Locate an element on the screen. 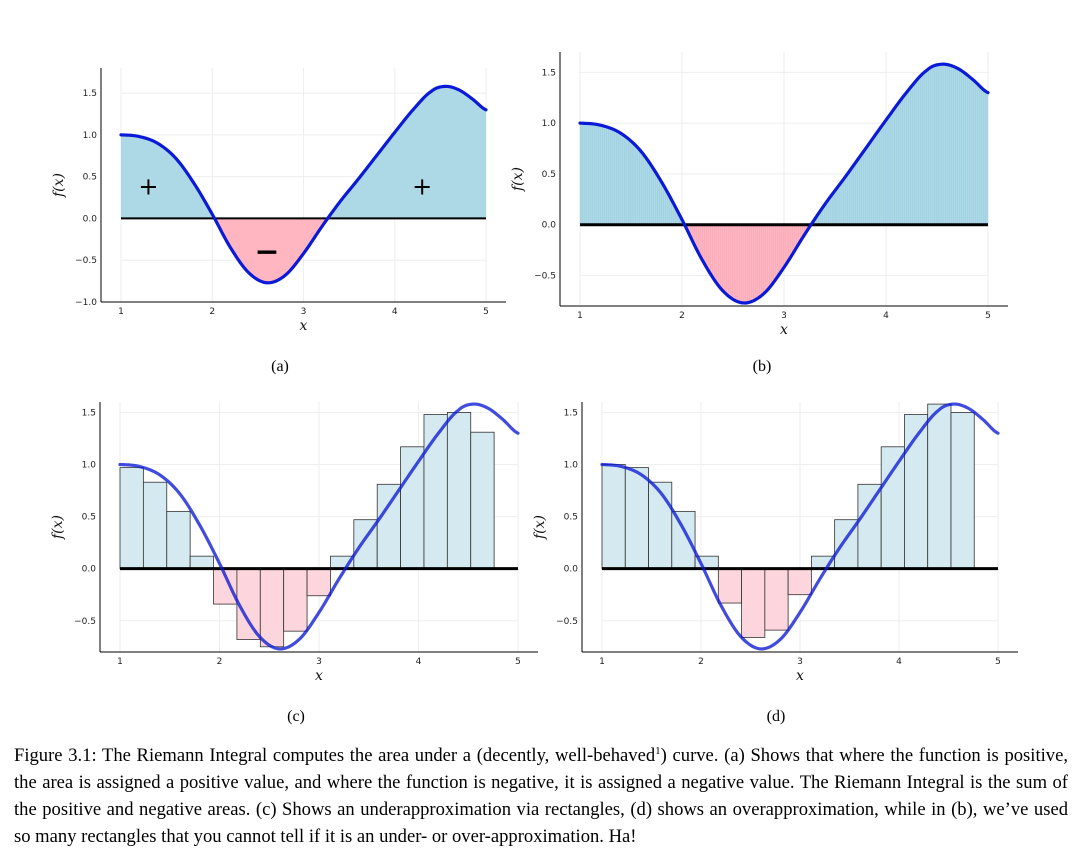 The width and height of the screenshot is (1080, 862). chart-c: 1.5 1.0 0.5 0.0 −0.5 1 2 3 4 5 x f(x) is located at coordinates (294, 543).